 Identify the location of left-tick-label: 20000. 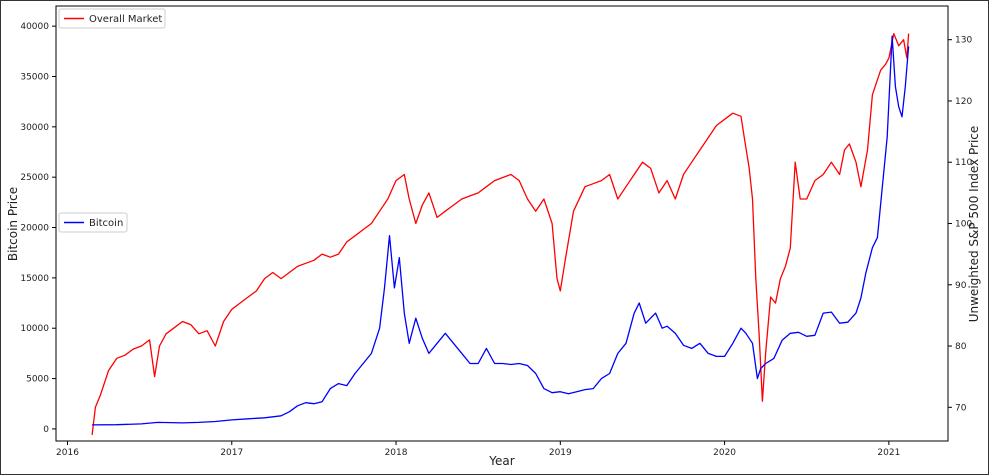
(34, 229).